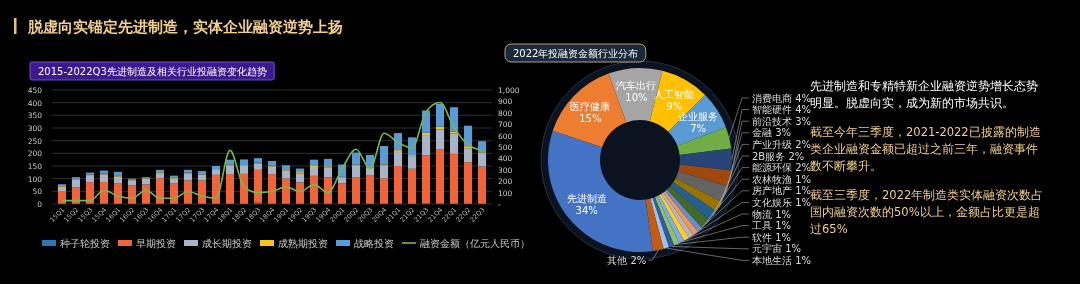 Image resolution: width=1080 pixels, height=284 pixels. What do you see at coordinates (925, 149) in the screenshot?
I see `text: 截至今年三季度，2021-2022已披露的制造类企业融资金额已超过之前三年，融资事件数不断攀升。` at bounding box center [925, 149].